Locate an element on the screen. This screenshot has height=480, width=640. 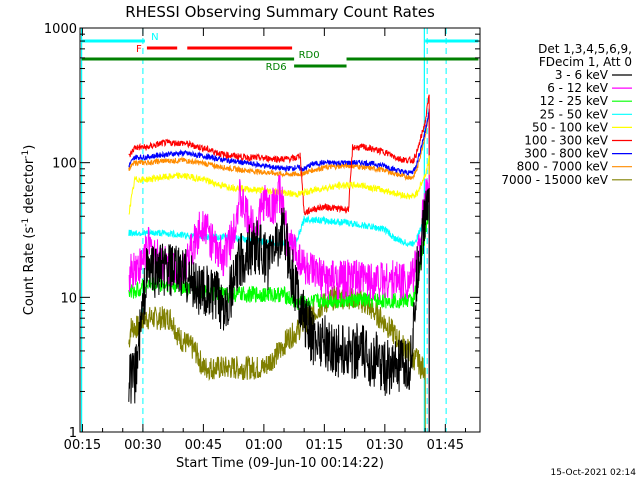
y-tick-label-0: 1 is located at coordinates (73, 433).